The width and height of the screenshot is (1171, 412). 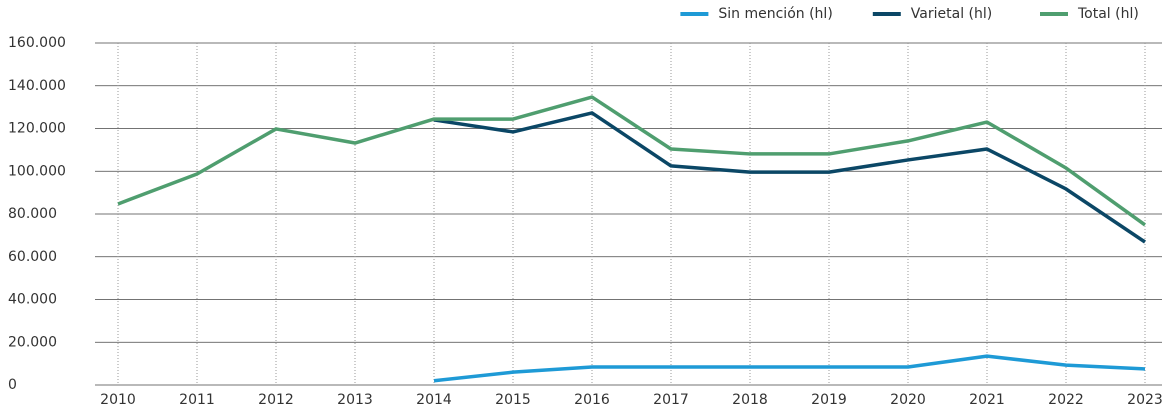 What do you see at coordinates (434, 400) in the screenshot?
I see `x-tick-label: 2014` at bounding box center [434, 400].